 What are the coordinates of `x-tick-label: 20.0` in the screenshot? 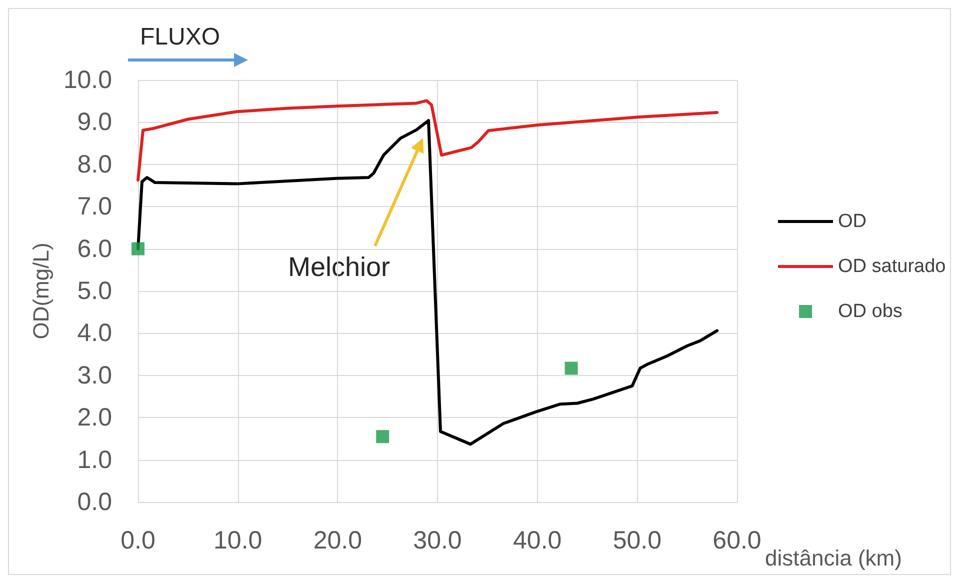 It's located at (337, 540).